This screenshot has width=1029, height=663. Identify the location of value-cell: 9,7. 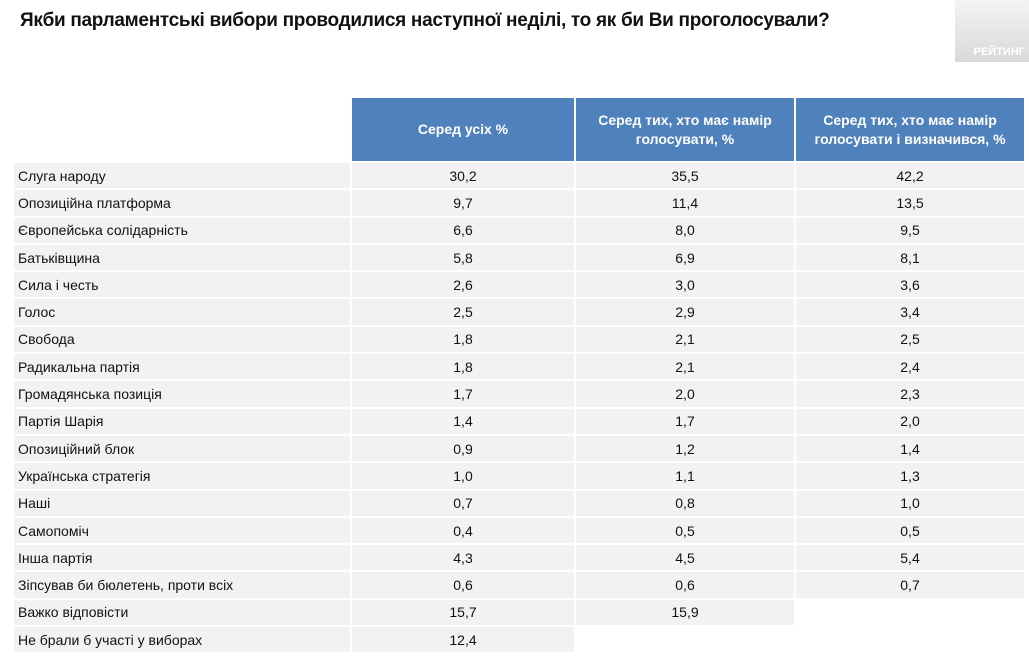
(463, 203).